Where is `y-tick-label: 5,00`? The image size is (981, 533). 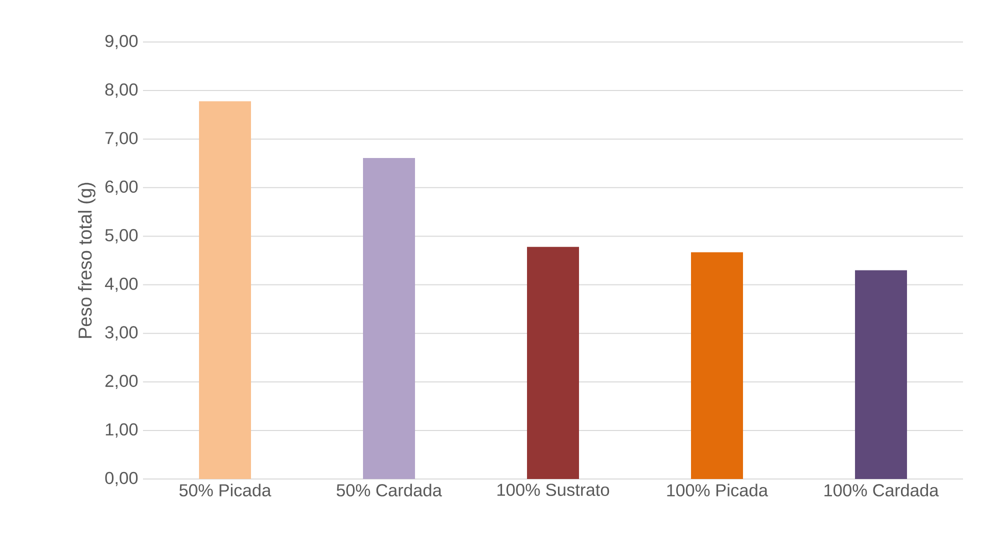
y-tick-label: 5,00 is located at coordinates (121, 236).